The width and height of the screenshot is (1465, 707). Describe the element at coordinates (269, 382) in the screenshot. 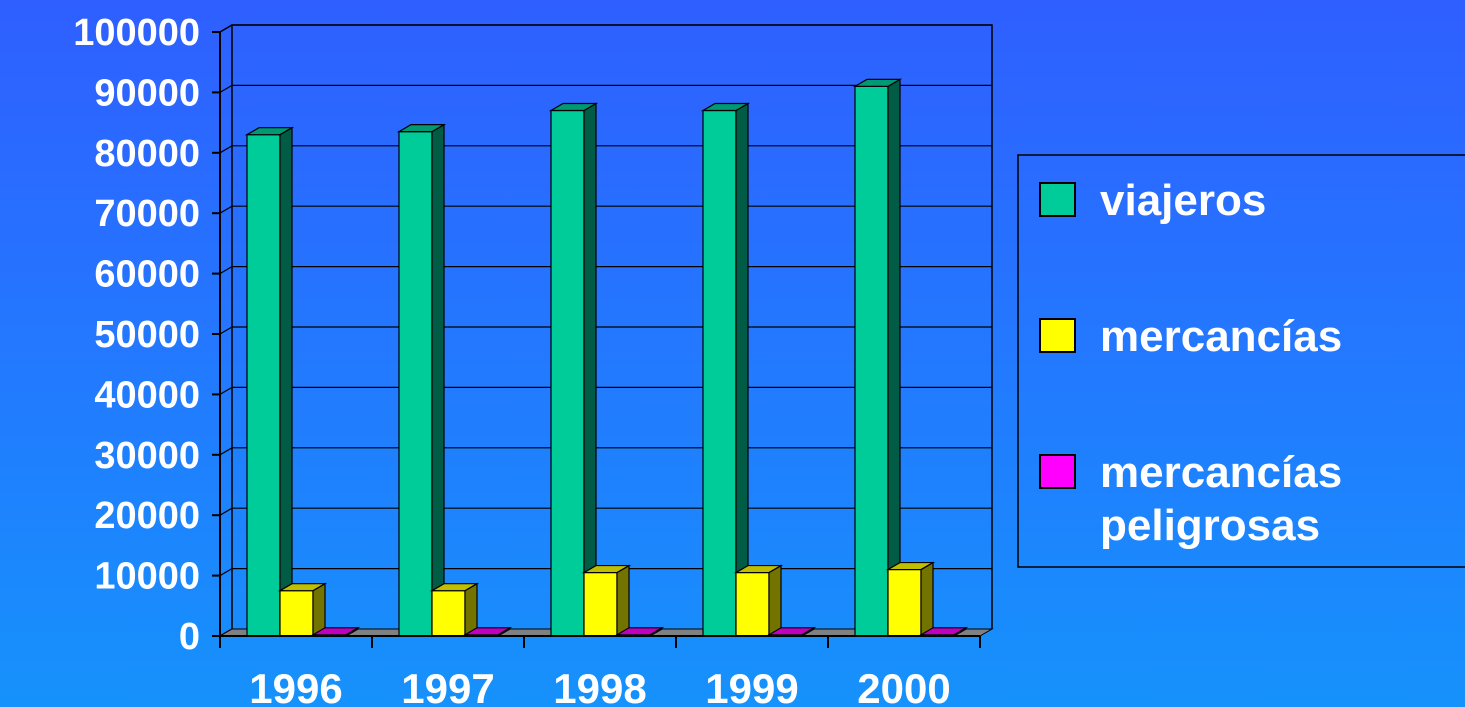

I see `bar-viajeros-1996` at that location.